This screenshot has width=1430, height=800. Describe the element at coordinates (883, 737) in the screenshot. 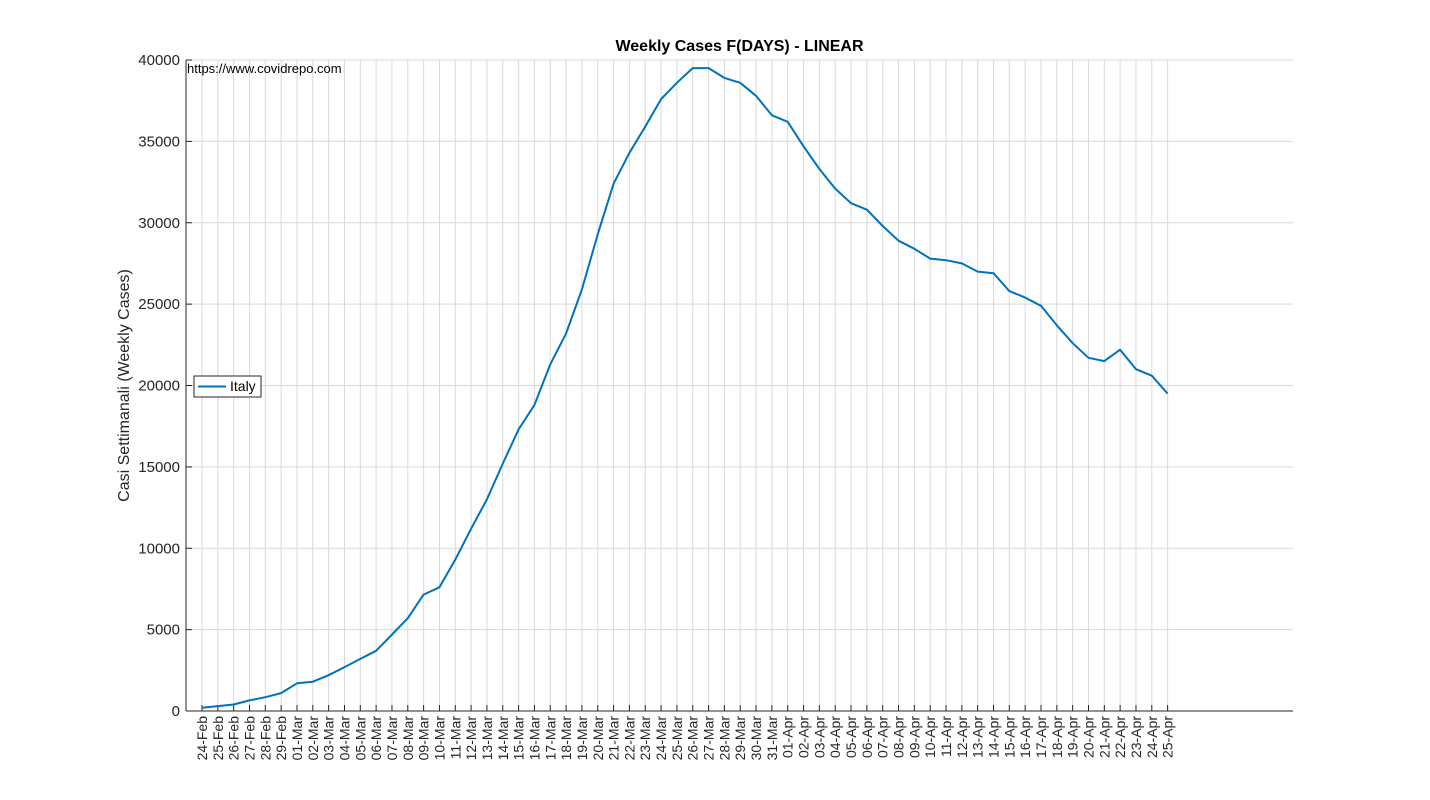

I see `x-tick-label: 07-Apr` at that location.